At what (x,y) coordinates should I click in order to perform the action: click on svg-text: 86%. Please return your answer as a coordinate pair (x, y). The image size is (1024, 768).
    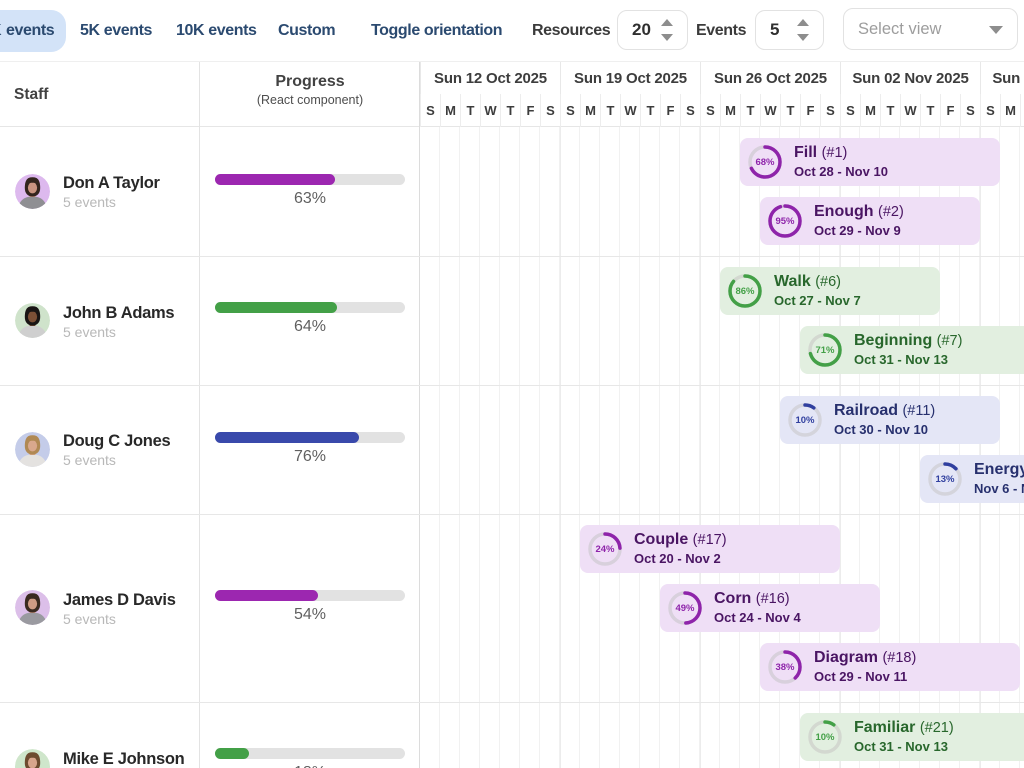
    Looking at the image, I should click on (745, 291).